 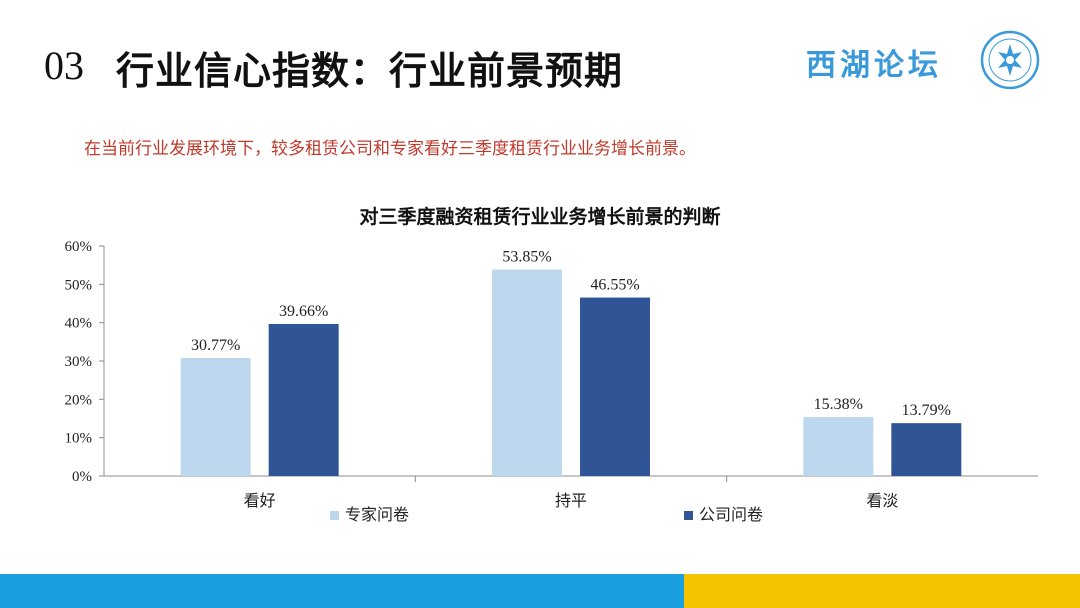 I want to click on y-tick-label: 0%, so click(x=82, y=477).